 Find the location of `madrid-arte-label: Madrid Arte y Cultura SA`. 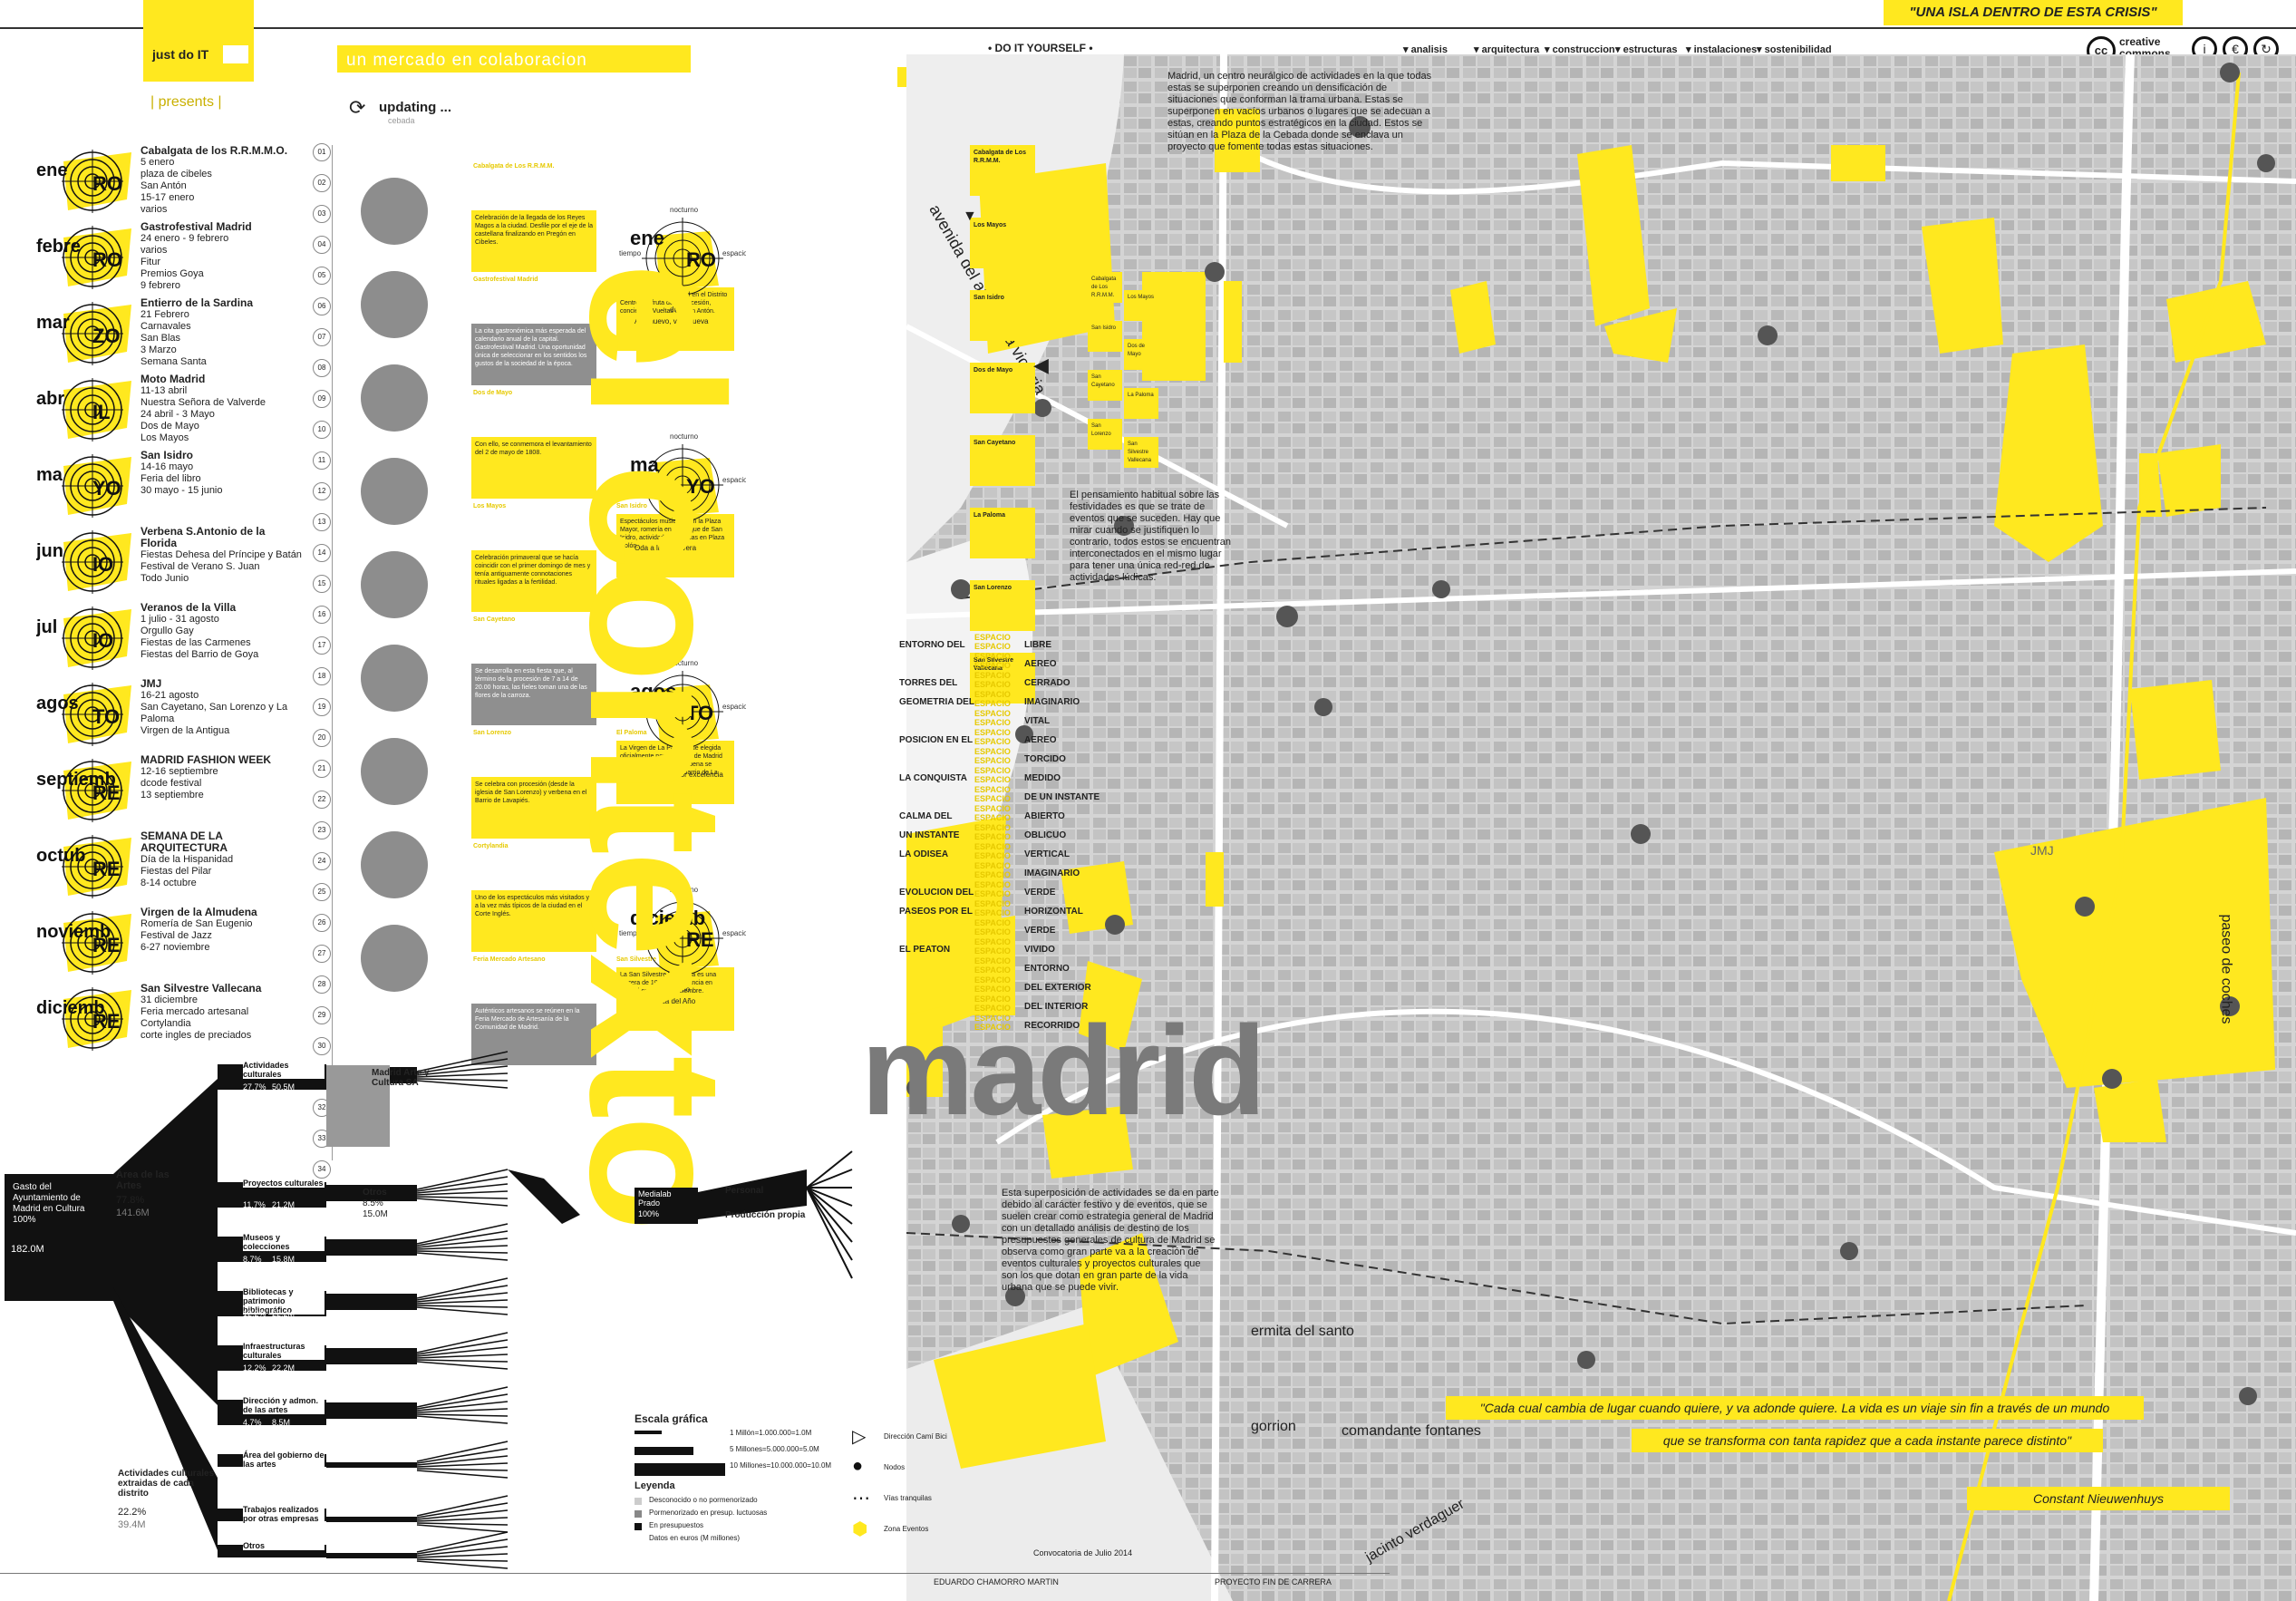

madrid-arte-label: Madrid Arte y Cultura SA is located at coordinates (401, 1078).